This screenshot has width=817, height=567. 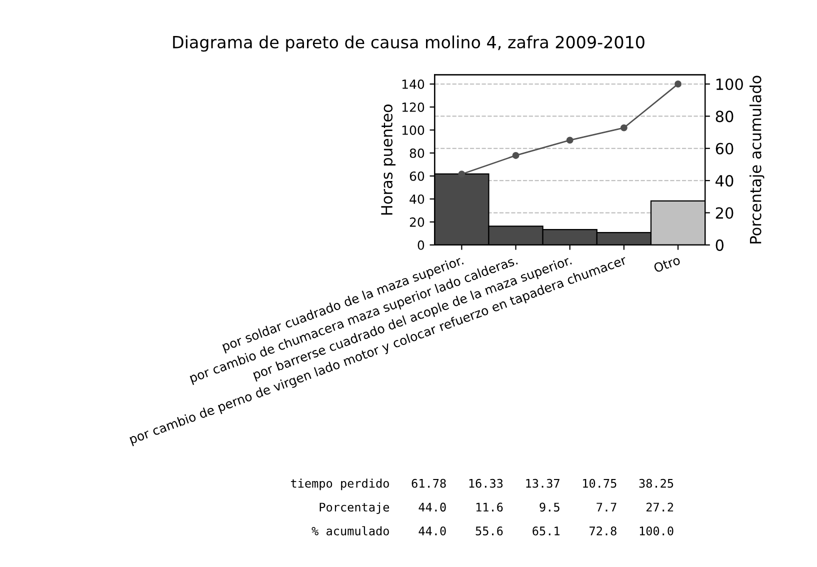 What do you see at coordinates (493, 531) in the screenshot?
I see `text: % acumulado 44.0 55.6 65.1 72.8 100.0` at bounding box center [493, 531].